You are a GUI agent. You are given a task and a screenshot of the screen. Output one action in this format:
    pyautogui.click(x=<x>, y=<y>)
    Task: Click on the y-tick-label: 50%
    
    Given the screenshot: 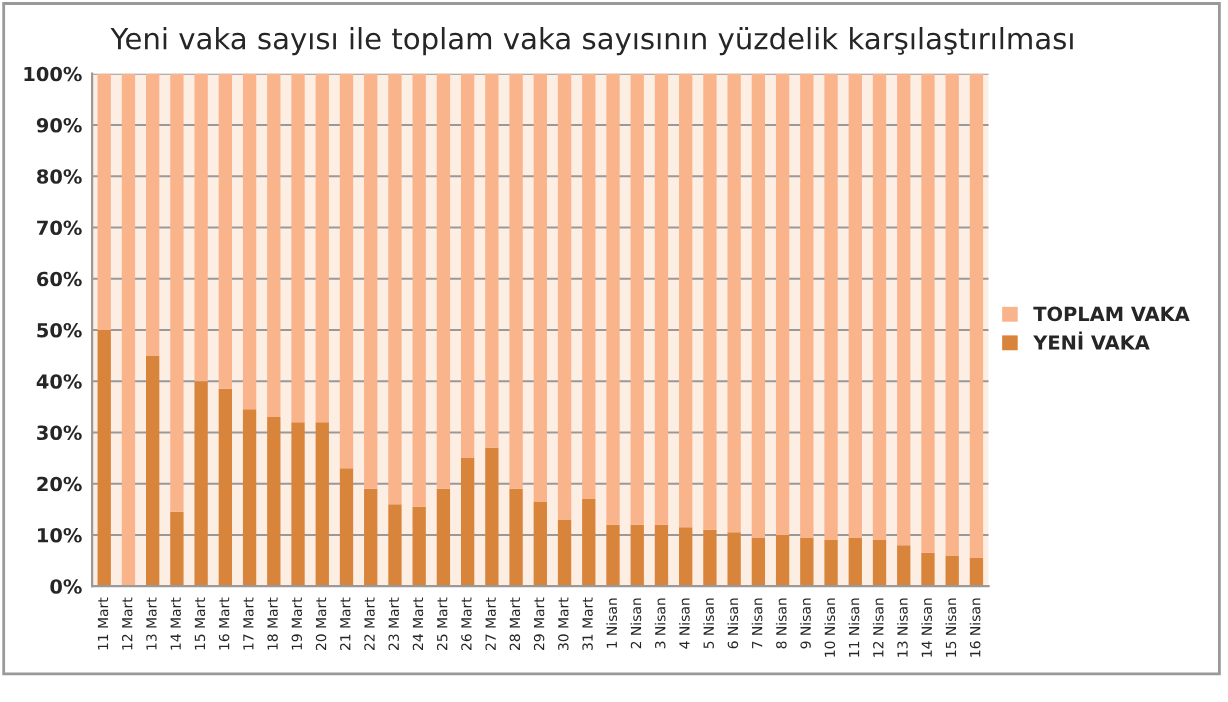 What is the action you would take?
    pyautogui.click(x=59, y=330)
    